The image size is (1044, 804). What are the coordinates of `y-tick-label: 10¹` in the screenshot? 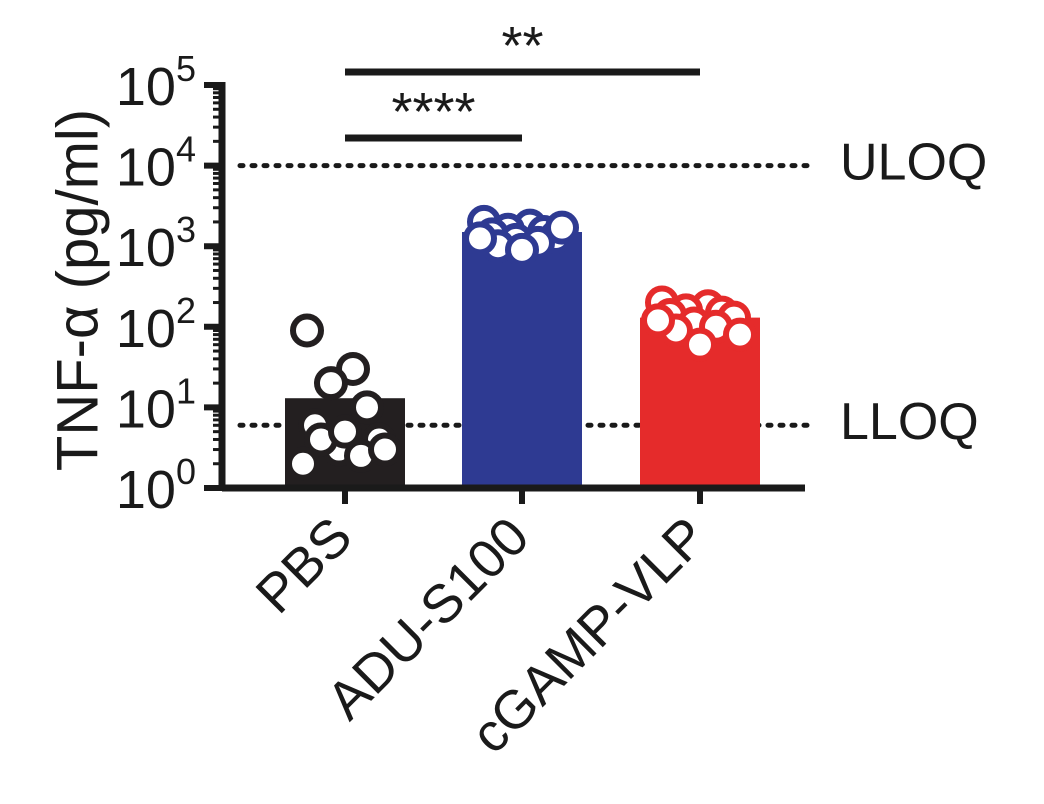 It's located at (156, 404).